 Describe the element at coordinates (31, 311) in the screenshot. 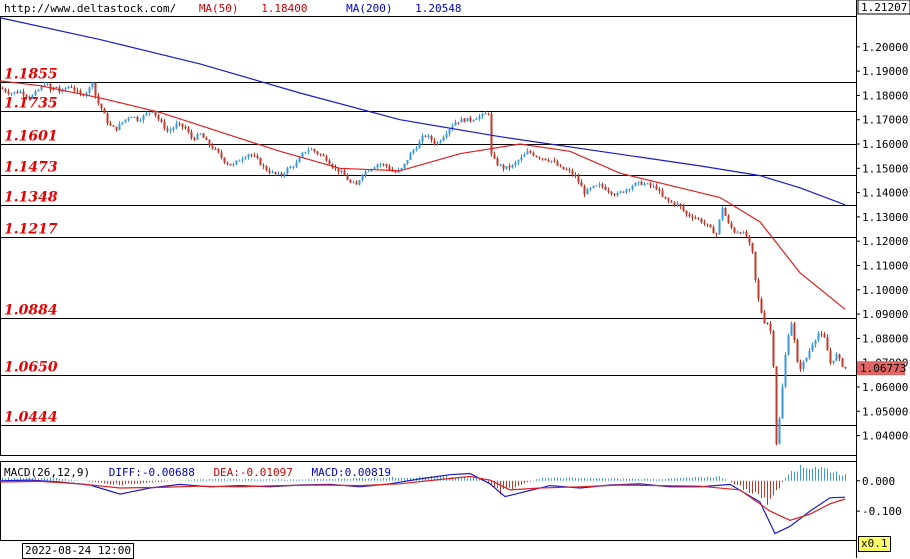

I see `level-label: 1.0884` at that location.